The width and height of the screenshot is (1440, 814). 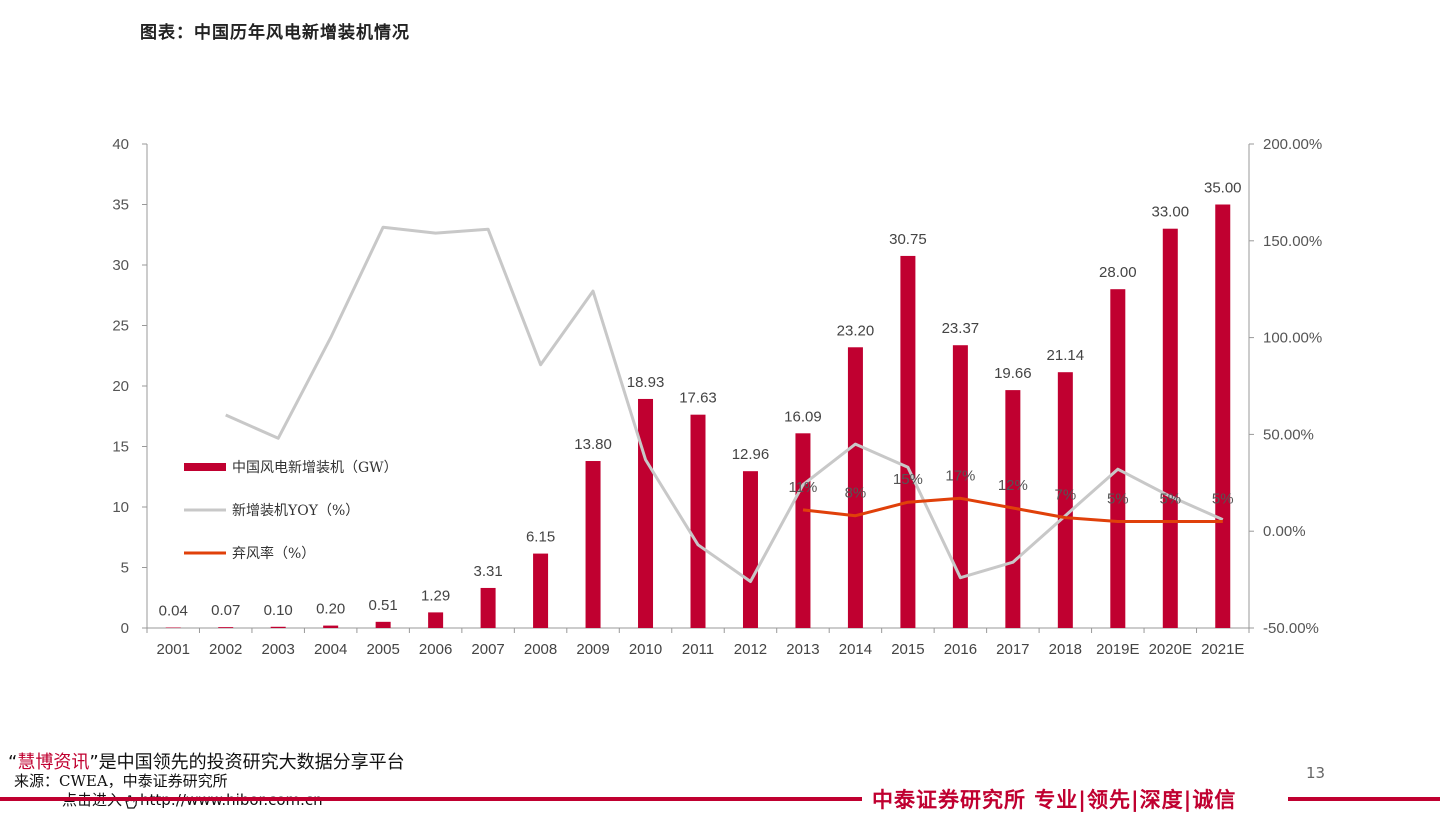 What do you see at coordinates (1170, 649) in the screenshot?
I see `x-tick-label: 2020E` at bounding box center [1170, 649].